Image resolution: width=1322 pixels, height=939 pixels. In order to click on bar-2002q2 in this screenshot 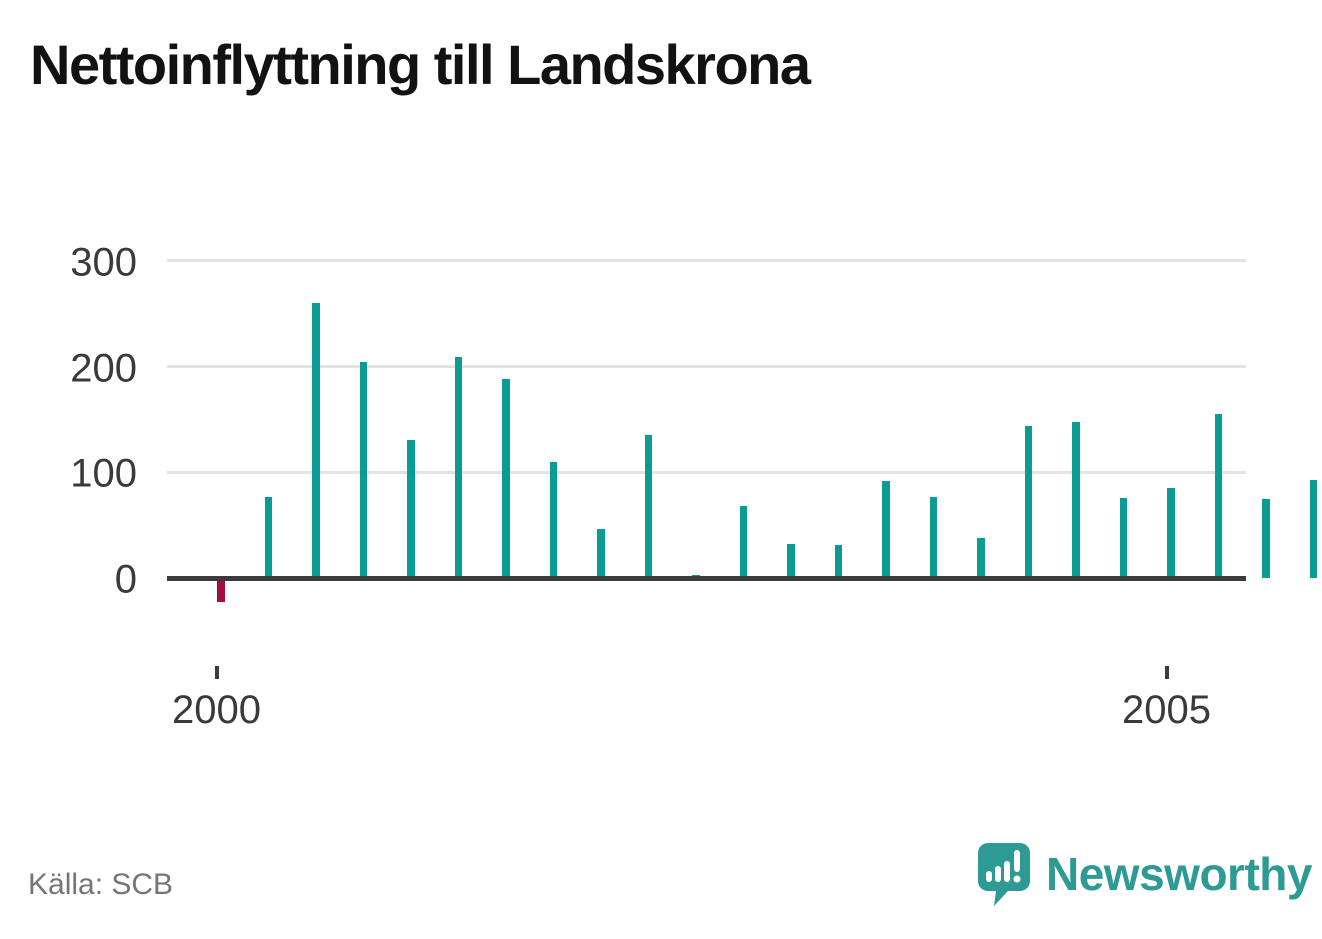, I will do `click(648, 506)`.